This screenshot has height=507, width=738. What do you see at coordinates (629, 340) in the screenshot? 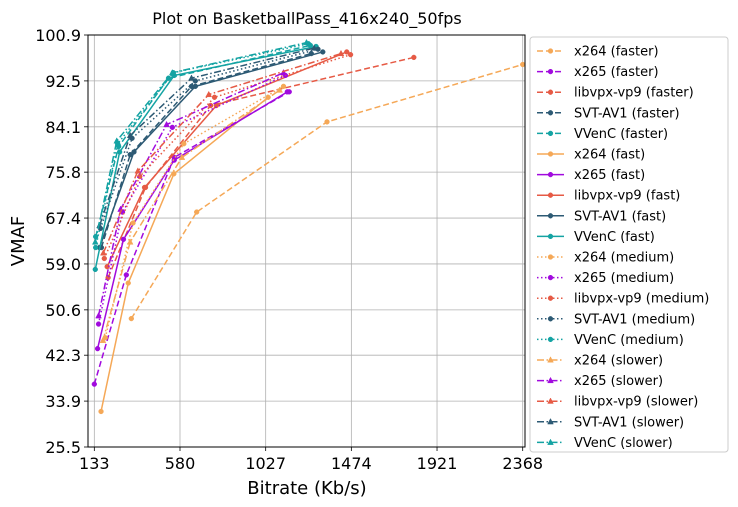
I see `legend-label: VVenC (medium)` at bounding box center [629, 340].